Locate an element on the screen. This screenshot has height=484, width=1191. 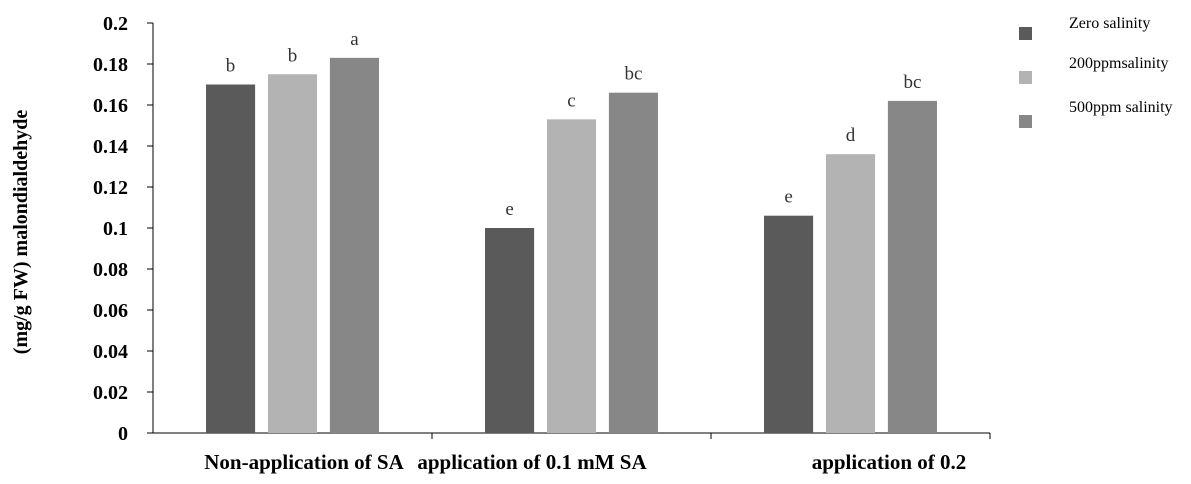
y-tick-label: 0.2 is located at coordinates (115, 24).